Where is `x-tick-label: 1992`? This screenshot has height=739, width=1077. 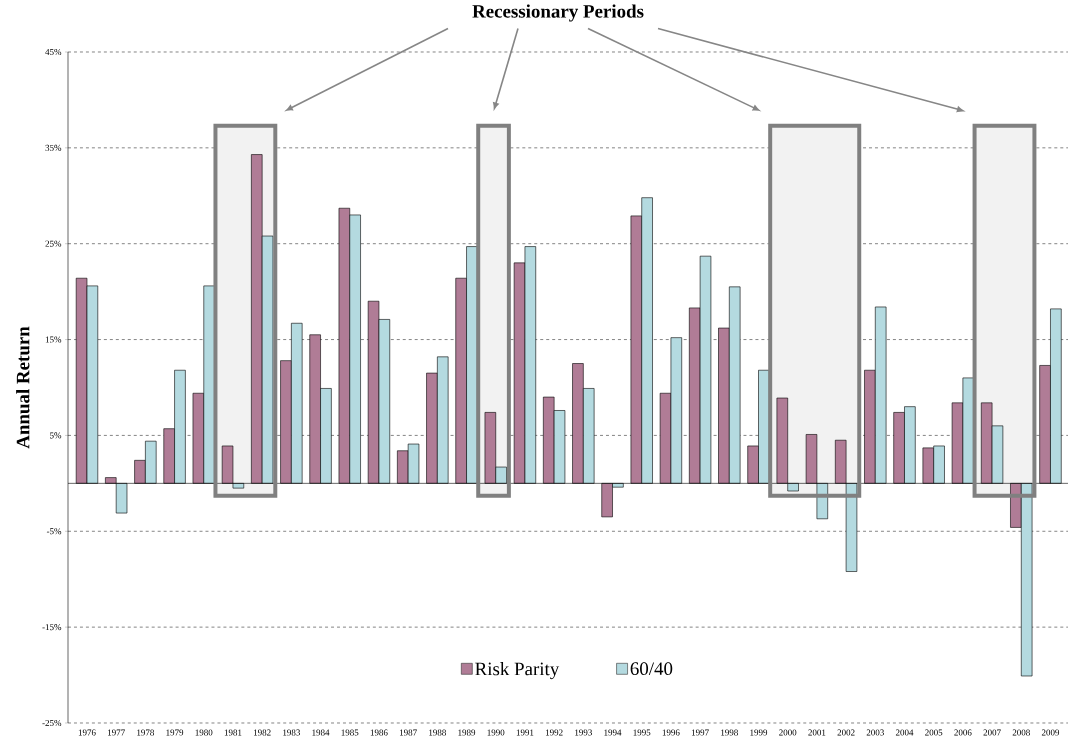 x-tick-label: 1992 is located at coordinates (554, 732).